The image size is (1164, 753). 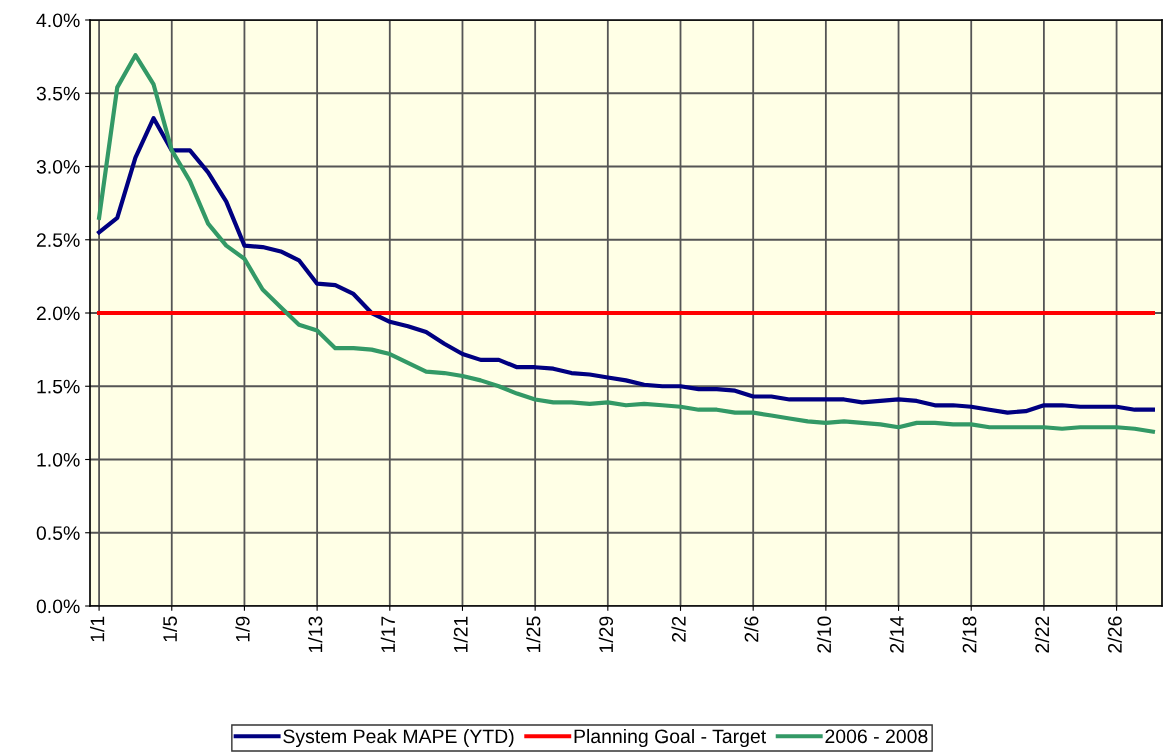 What do you see at coordinates (1114, 634) in the screenshot?
I see `x-tick-label: 2/26` at bounding box center [1114, 634].